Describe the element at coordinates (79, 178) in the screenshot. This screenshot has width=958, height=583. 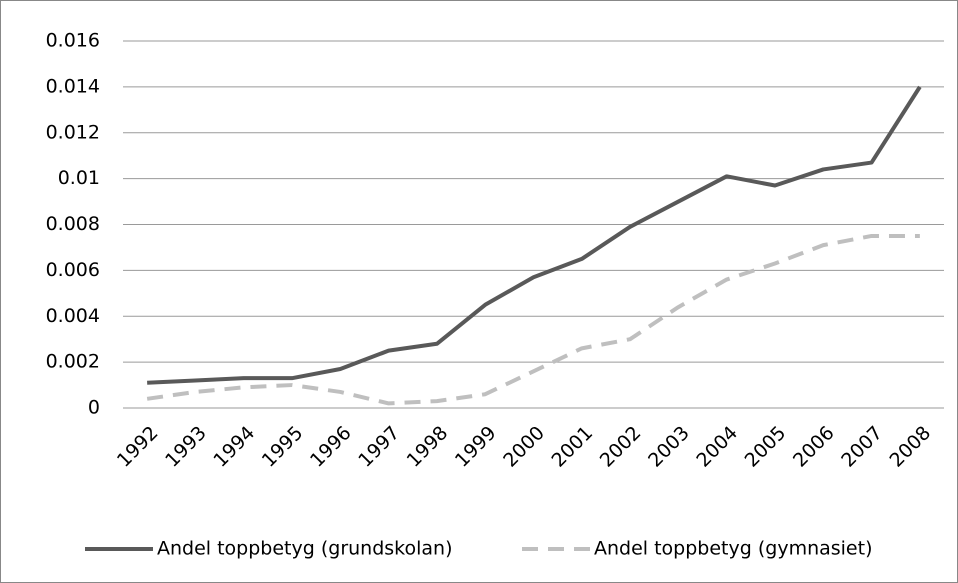
I see `y-tick-label: 0.01` at that location.